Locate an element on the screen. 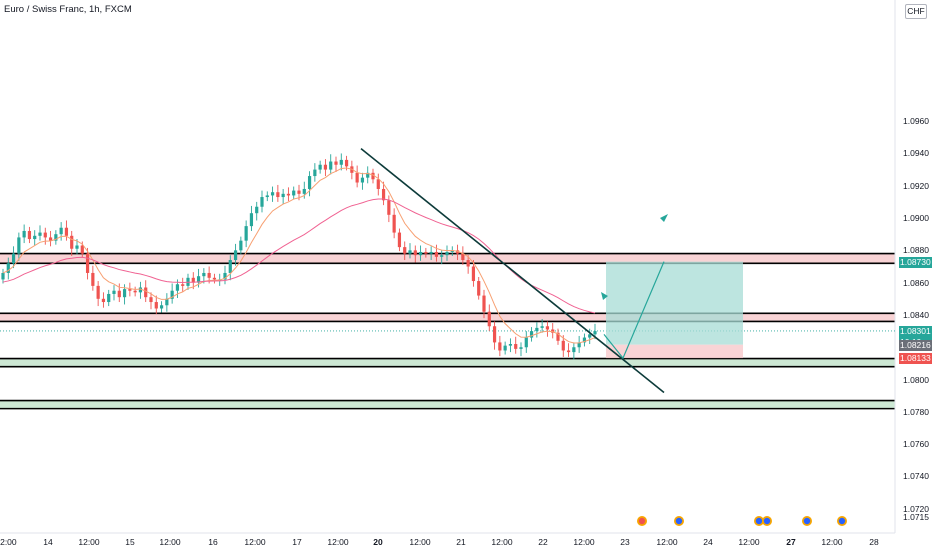 This screenshot has height=550, width=932. time-tick: 14 is located at coordinates (48, 542).